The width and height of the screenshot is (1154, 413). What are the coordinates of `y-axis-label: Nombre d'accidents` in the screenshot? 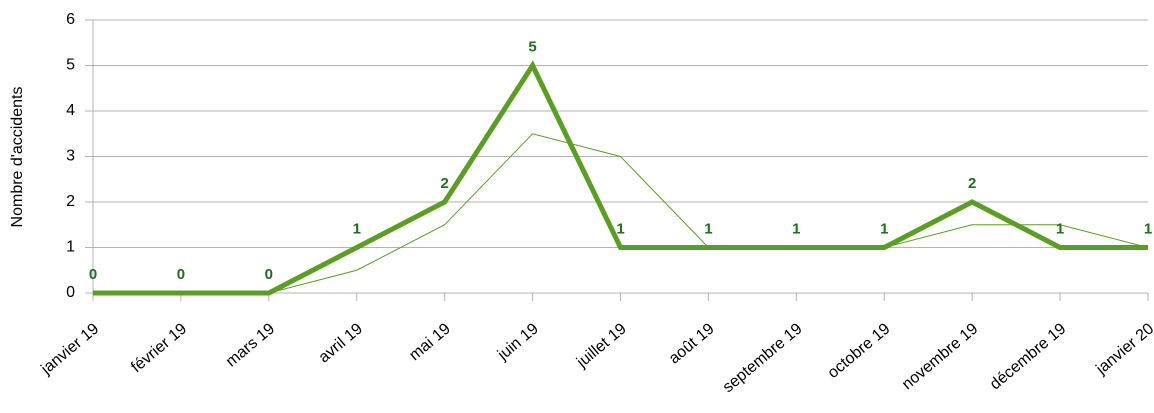 It's located at (17, 157).